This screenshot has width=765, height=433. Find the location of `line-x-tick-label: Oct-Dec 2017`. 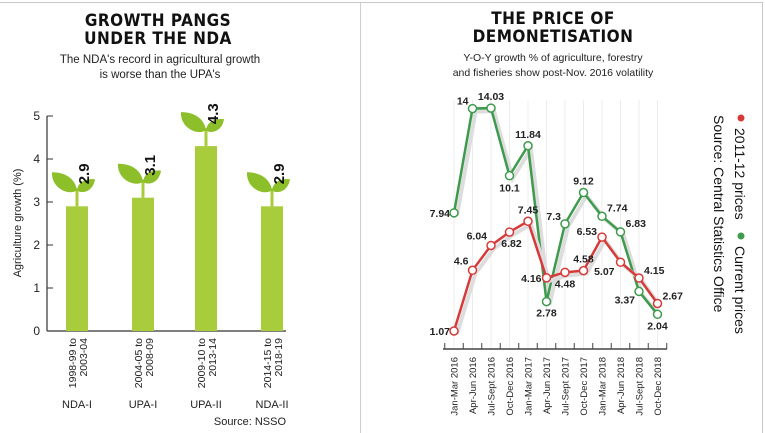

line-x-tick-label: Oct-Dec 2017 is located at coordinates (584, 386).